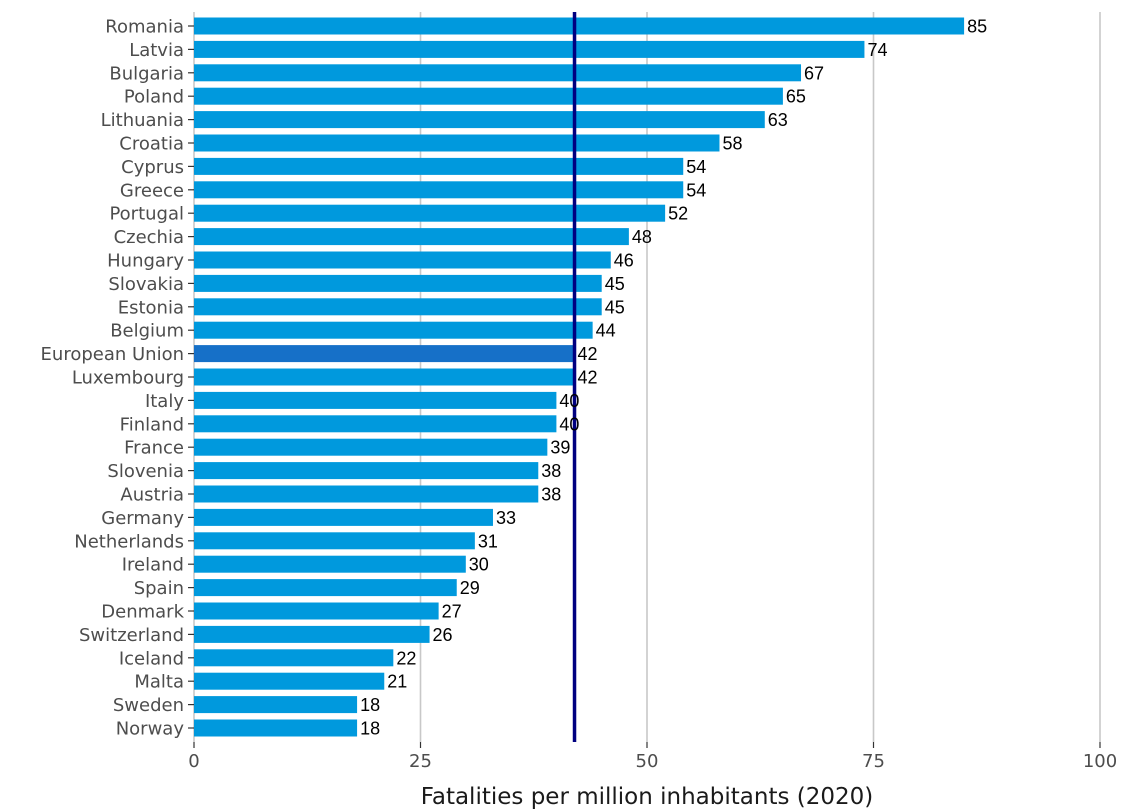 The height and width of the screenshot is (812, 1135). Describe the element at coordinates (873, 761) in the screenshot. I see `x-tick-label-3: 75` at that location.